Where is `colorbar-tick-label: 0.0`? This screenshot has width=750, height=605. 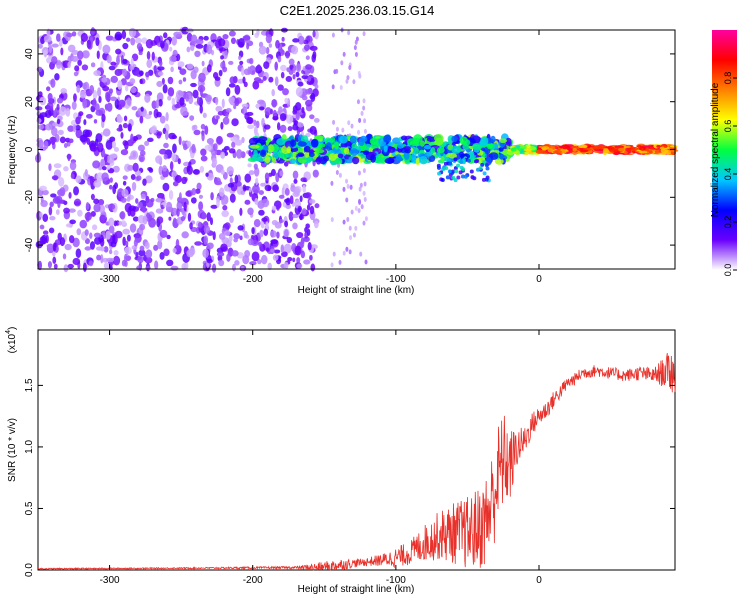 colorbar-tick-label: 0.0 is located at coordinates (728, 270).